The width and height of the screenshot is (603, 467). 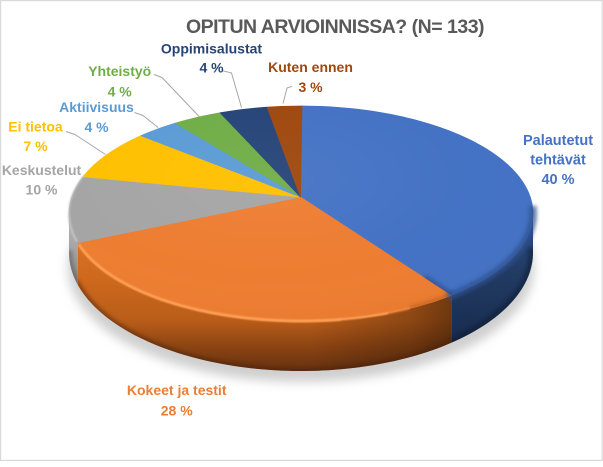 What do you see at coordinates (335, 27) in the screenshot?
I see `svg-text: OPITUN ARVIOINNISSA? (N= 133)` at bounding box center [335, 27].